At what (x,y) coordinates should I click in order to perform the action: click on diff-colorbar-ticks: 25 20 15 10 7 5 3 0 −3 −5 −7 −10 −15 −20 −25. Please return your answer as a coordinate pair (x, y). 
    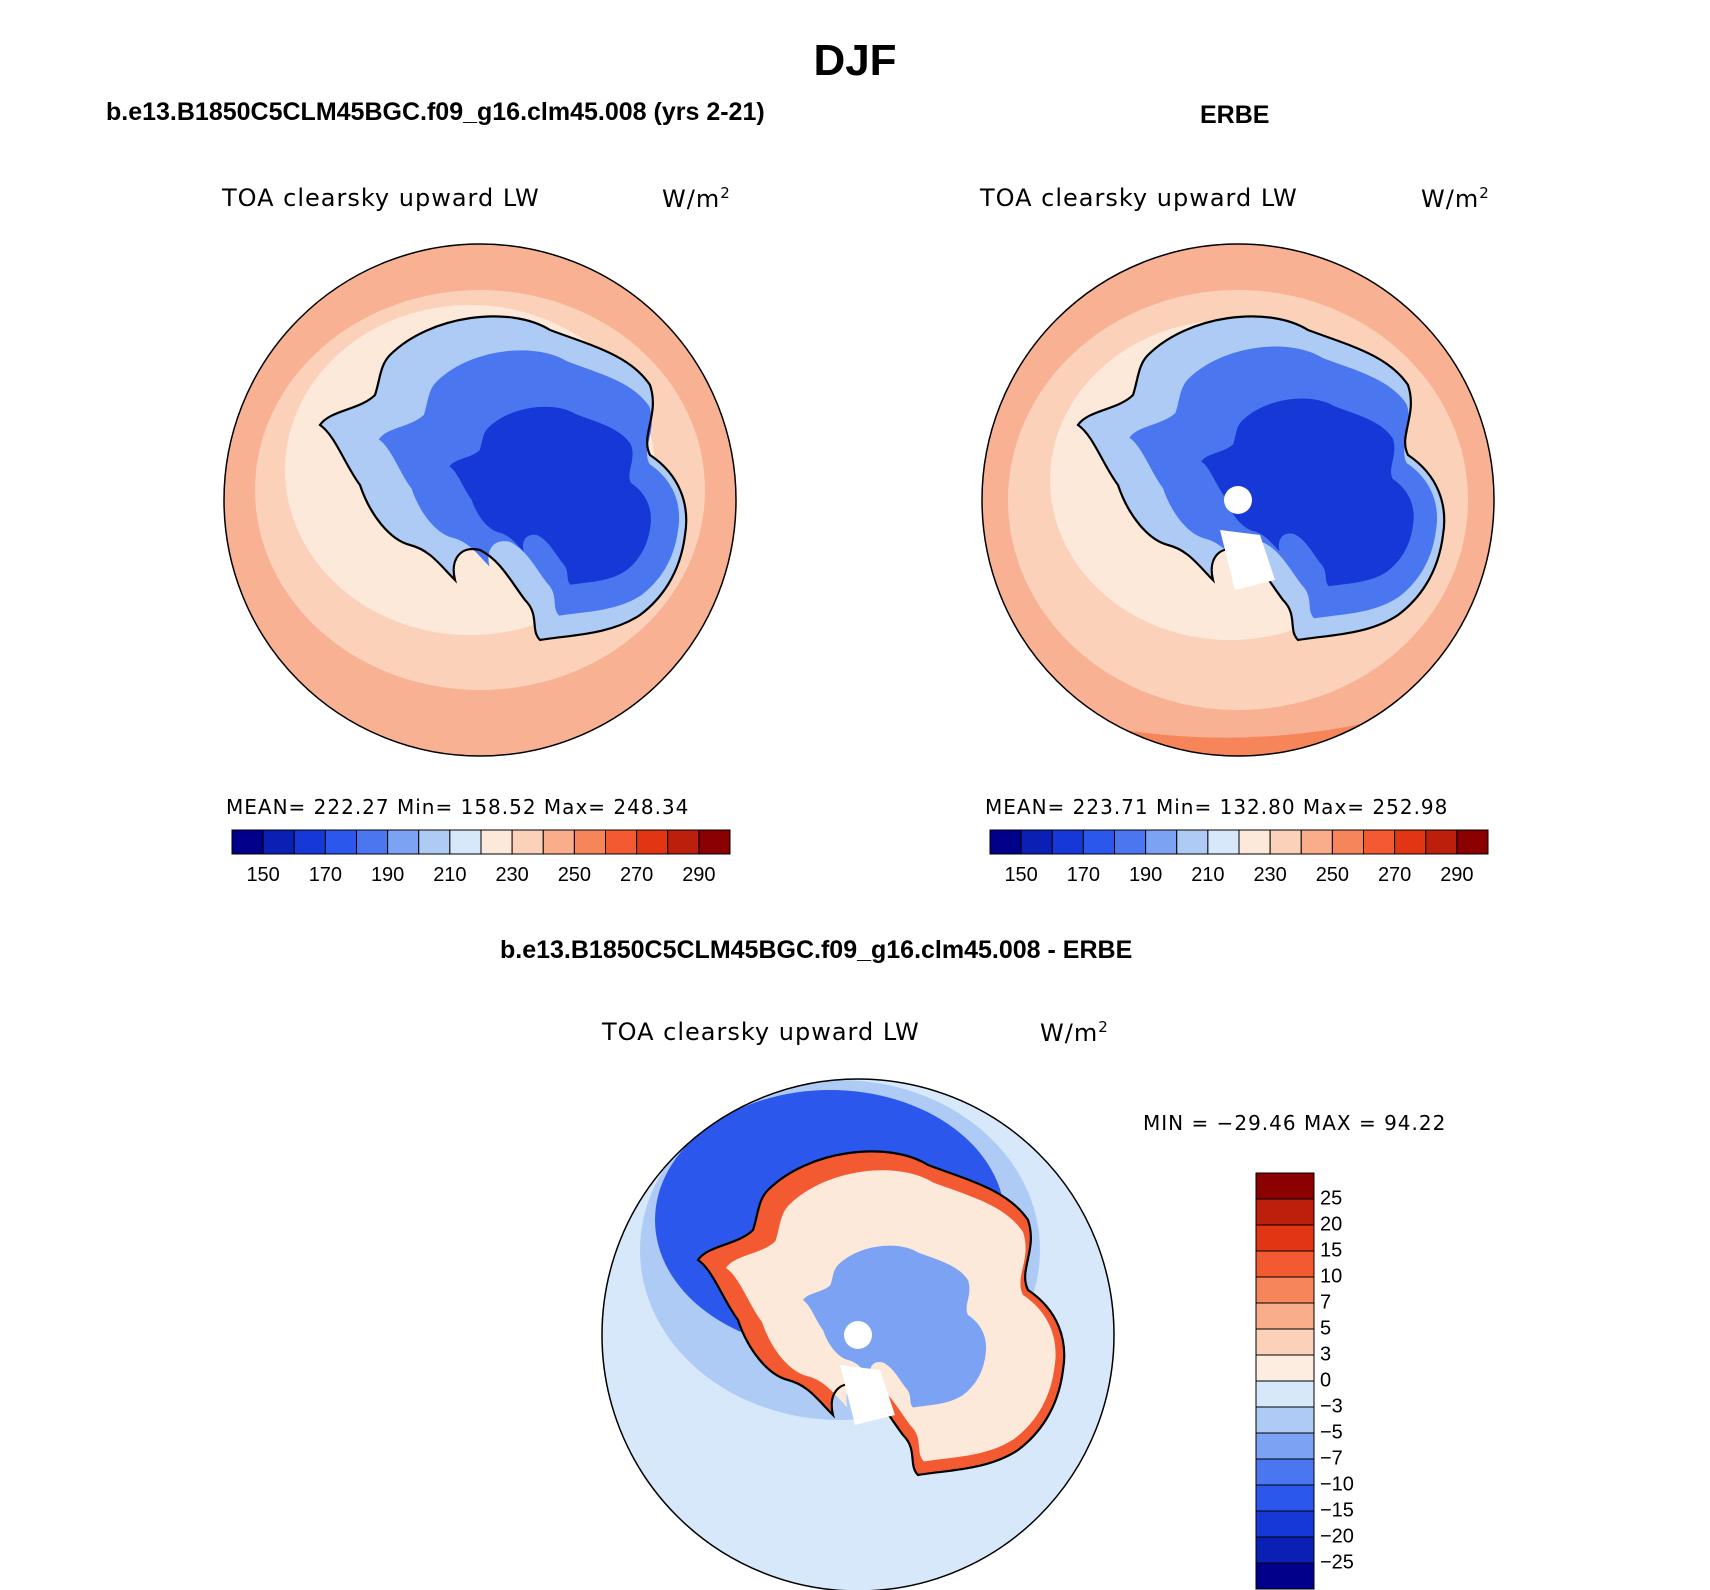
    Looking at the image, I should click on (1360, 795).